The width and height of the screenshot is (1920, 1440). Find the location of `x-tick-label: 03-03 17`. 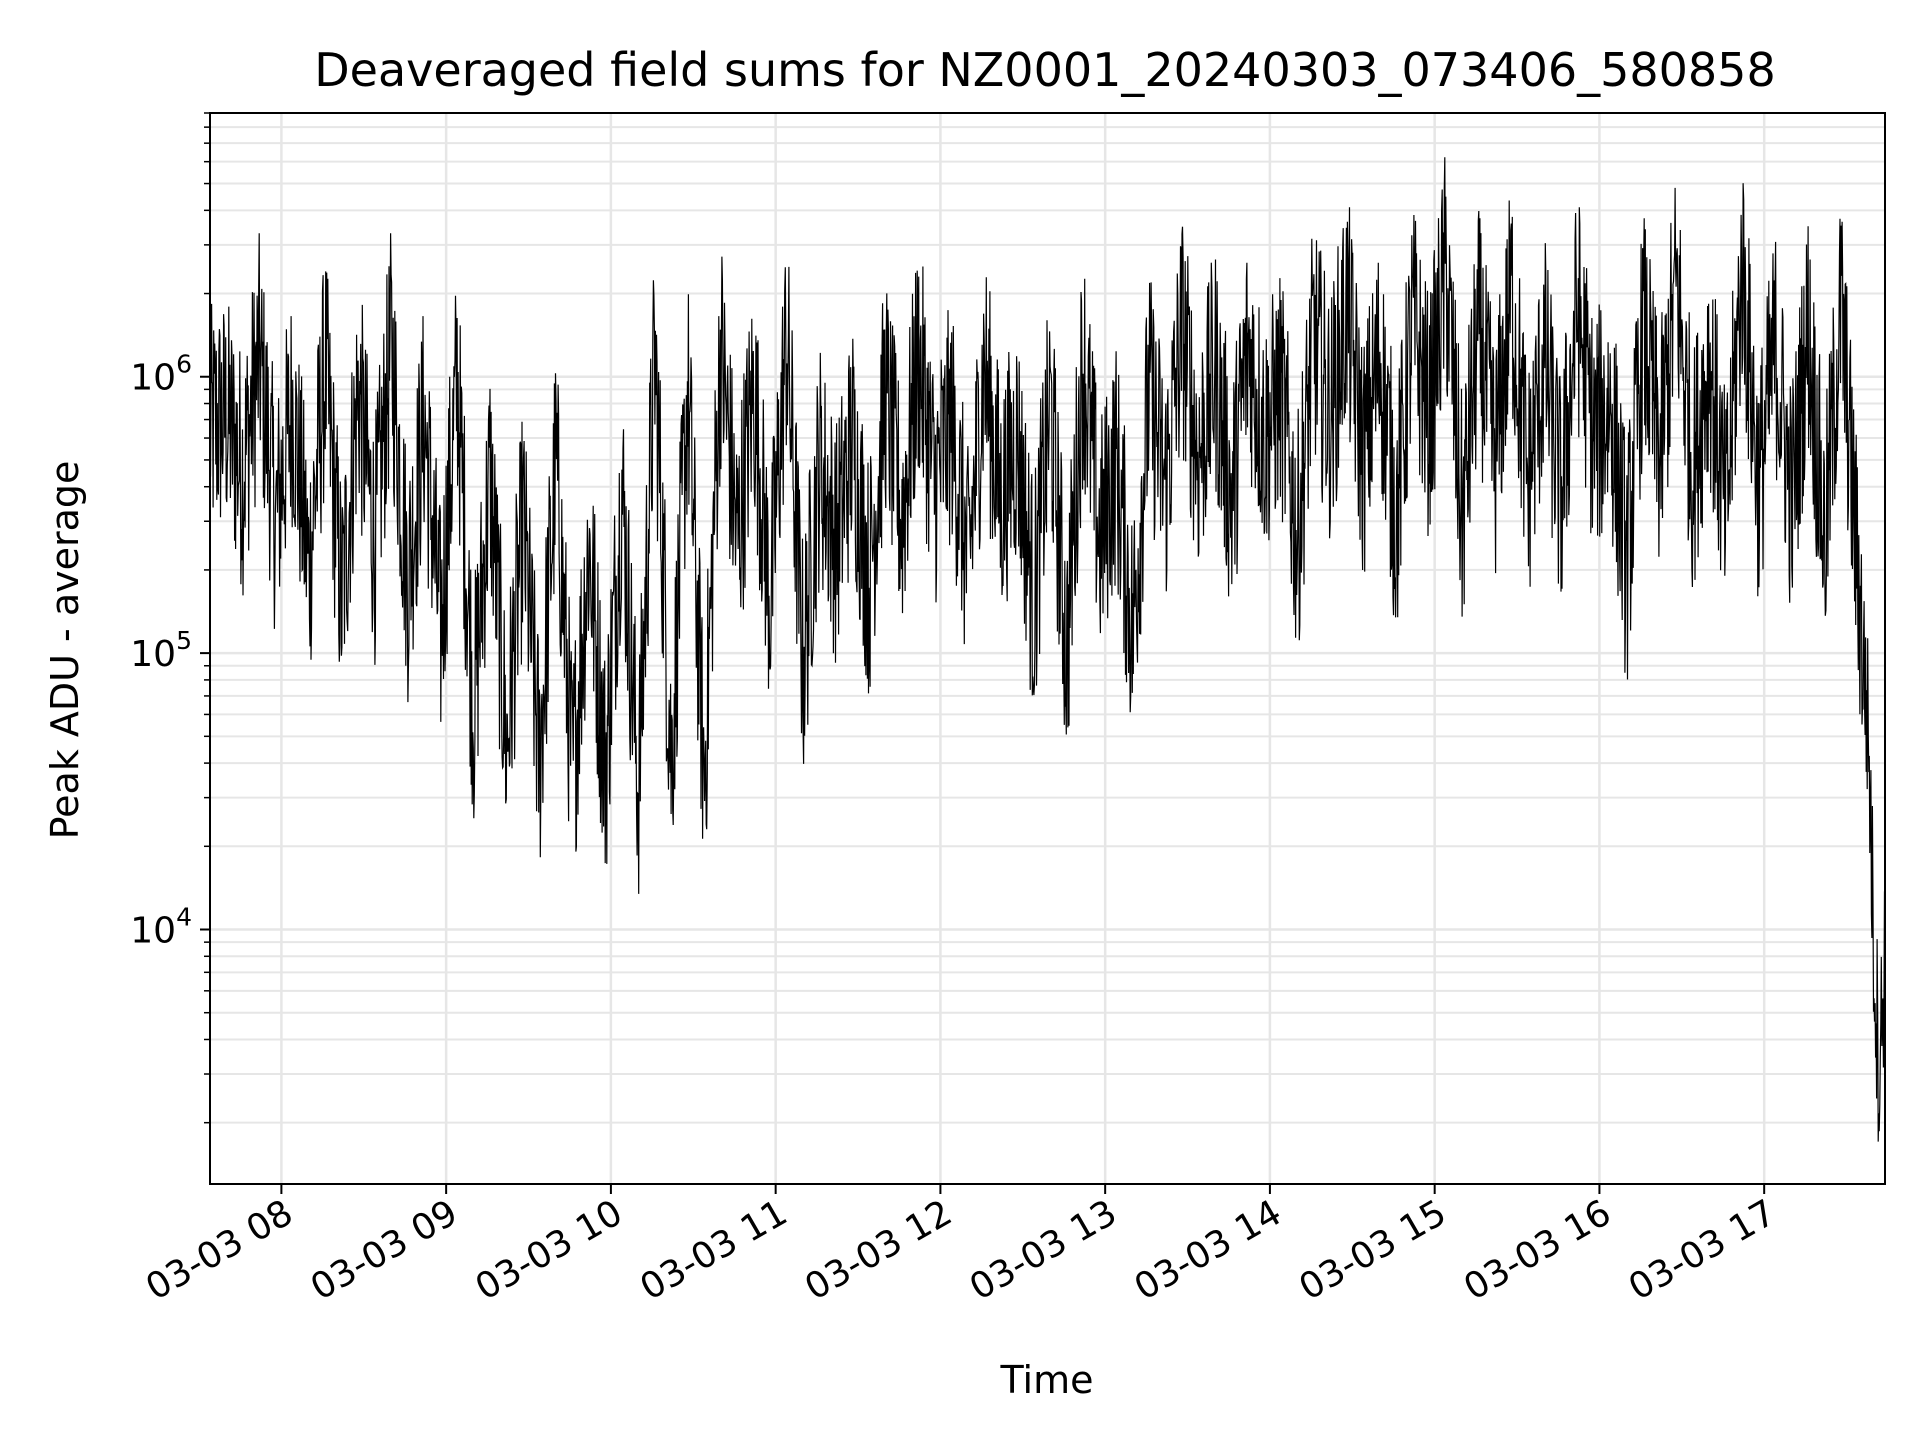

x-tick-label: 03-03 17 is located at coordinates (1702, 1250).